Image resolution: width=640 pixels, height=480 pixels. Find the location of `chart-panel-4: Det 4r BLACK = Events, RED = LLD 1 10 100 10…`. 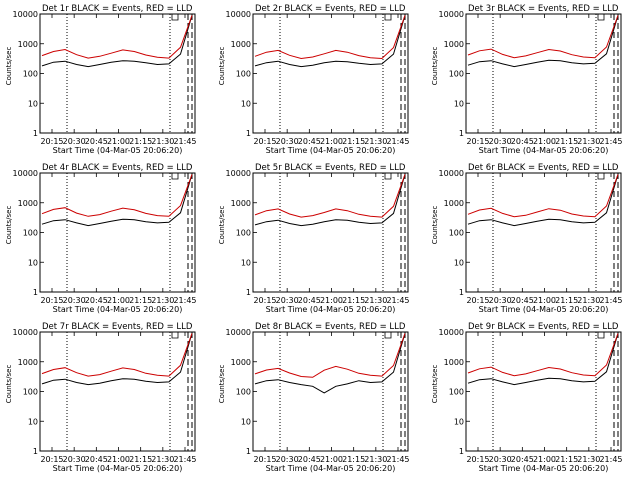

chart-panel-4: Det 4r BLACK = Events, RED = LLD 1 10 100 10… is located at coordinates (101, 238).